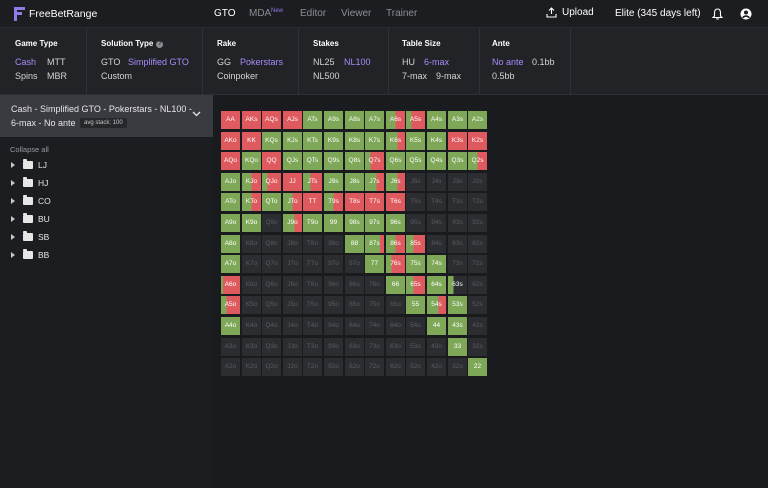 This screenshot has width=768, height=488. What do you see at coordinates (251, 367) in the screenshot?
I see `hand-cell: K2o` at bounding box center [251, 367].